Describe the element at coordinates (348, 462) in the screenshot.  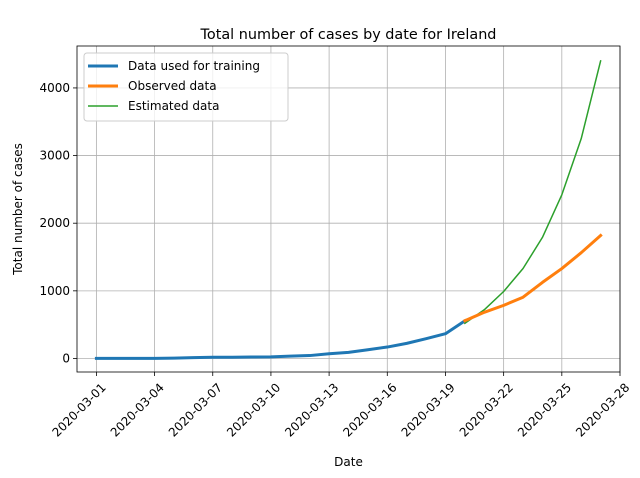
I see `x-axis-label: Date` at that location.